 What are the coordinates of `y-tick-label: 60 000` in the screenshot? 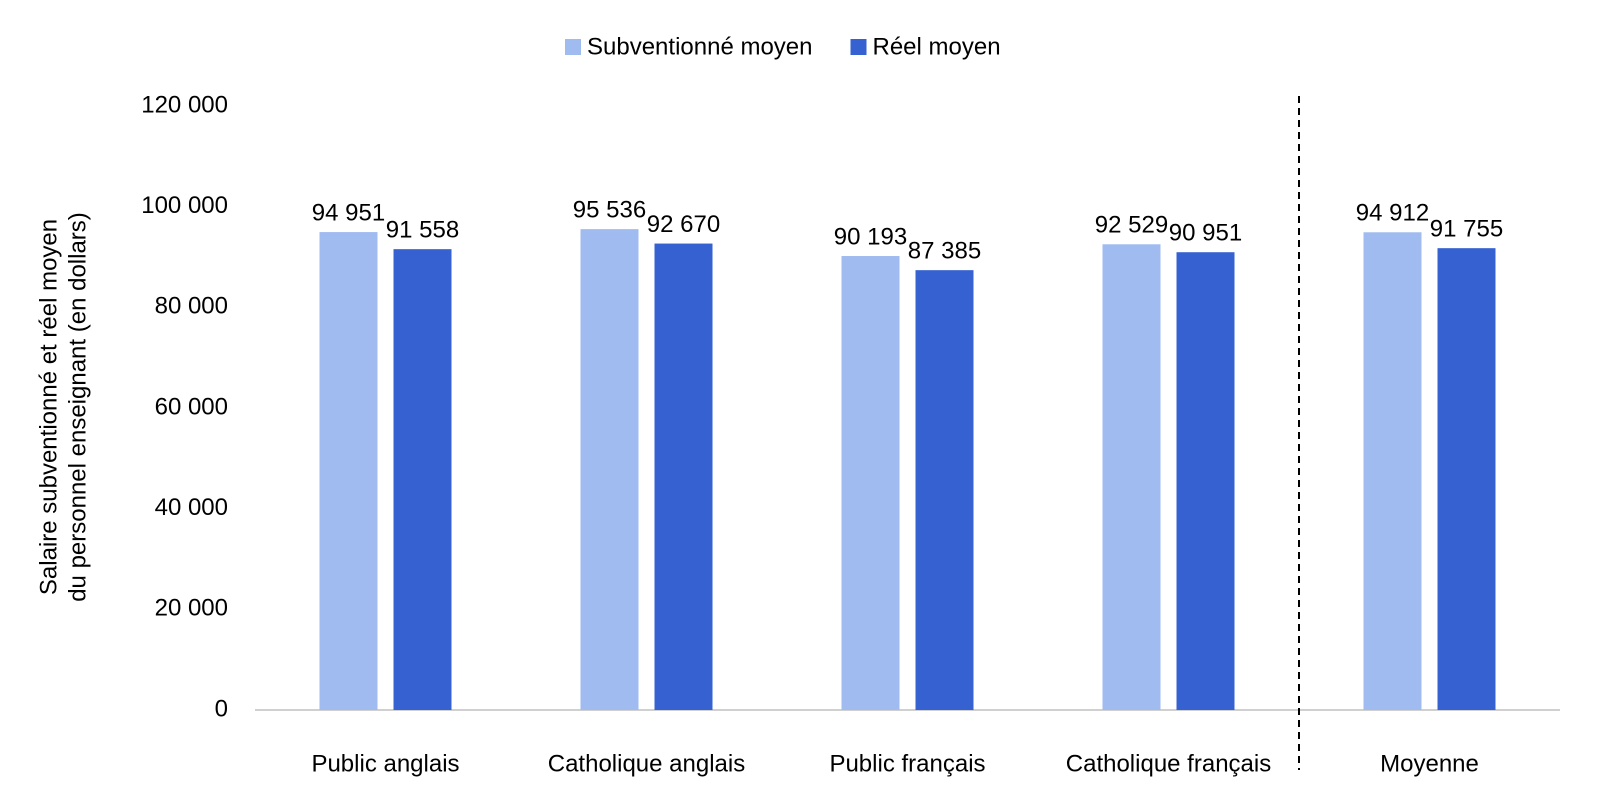 It's located at (191, 406).